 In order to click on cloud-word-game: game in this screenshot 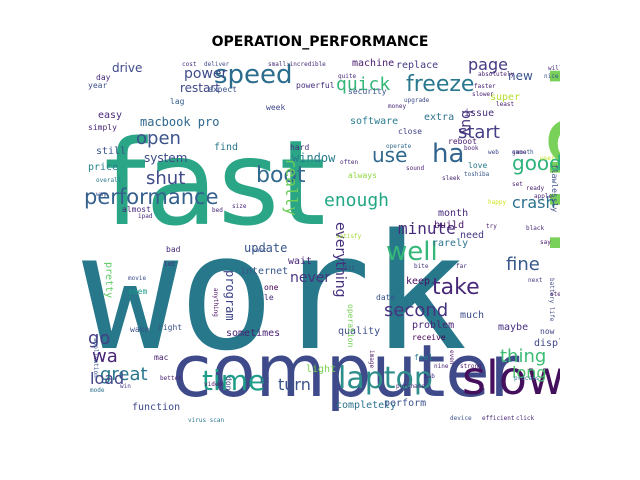, I will do `click(519, 152)`.